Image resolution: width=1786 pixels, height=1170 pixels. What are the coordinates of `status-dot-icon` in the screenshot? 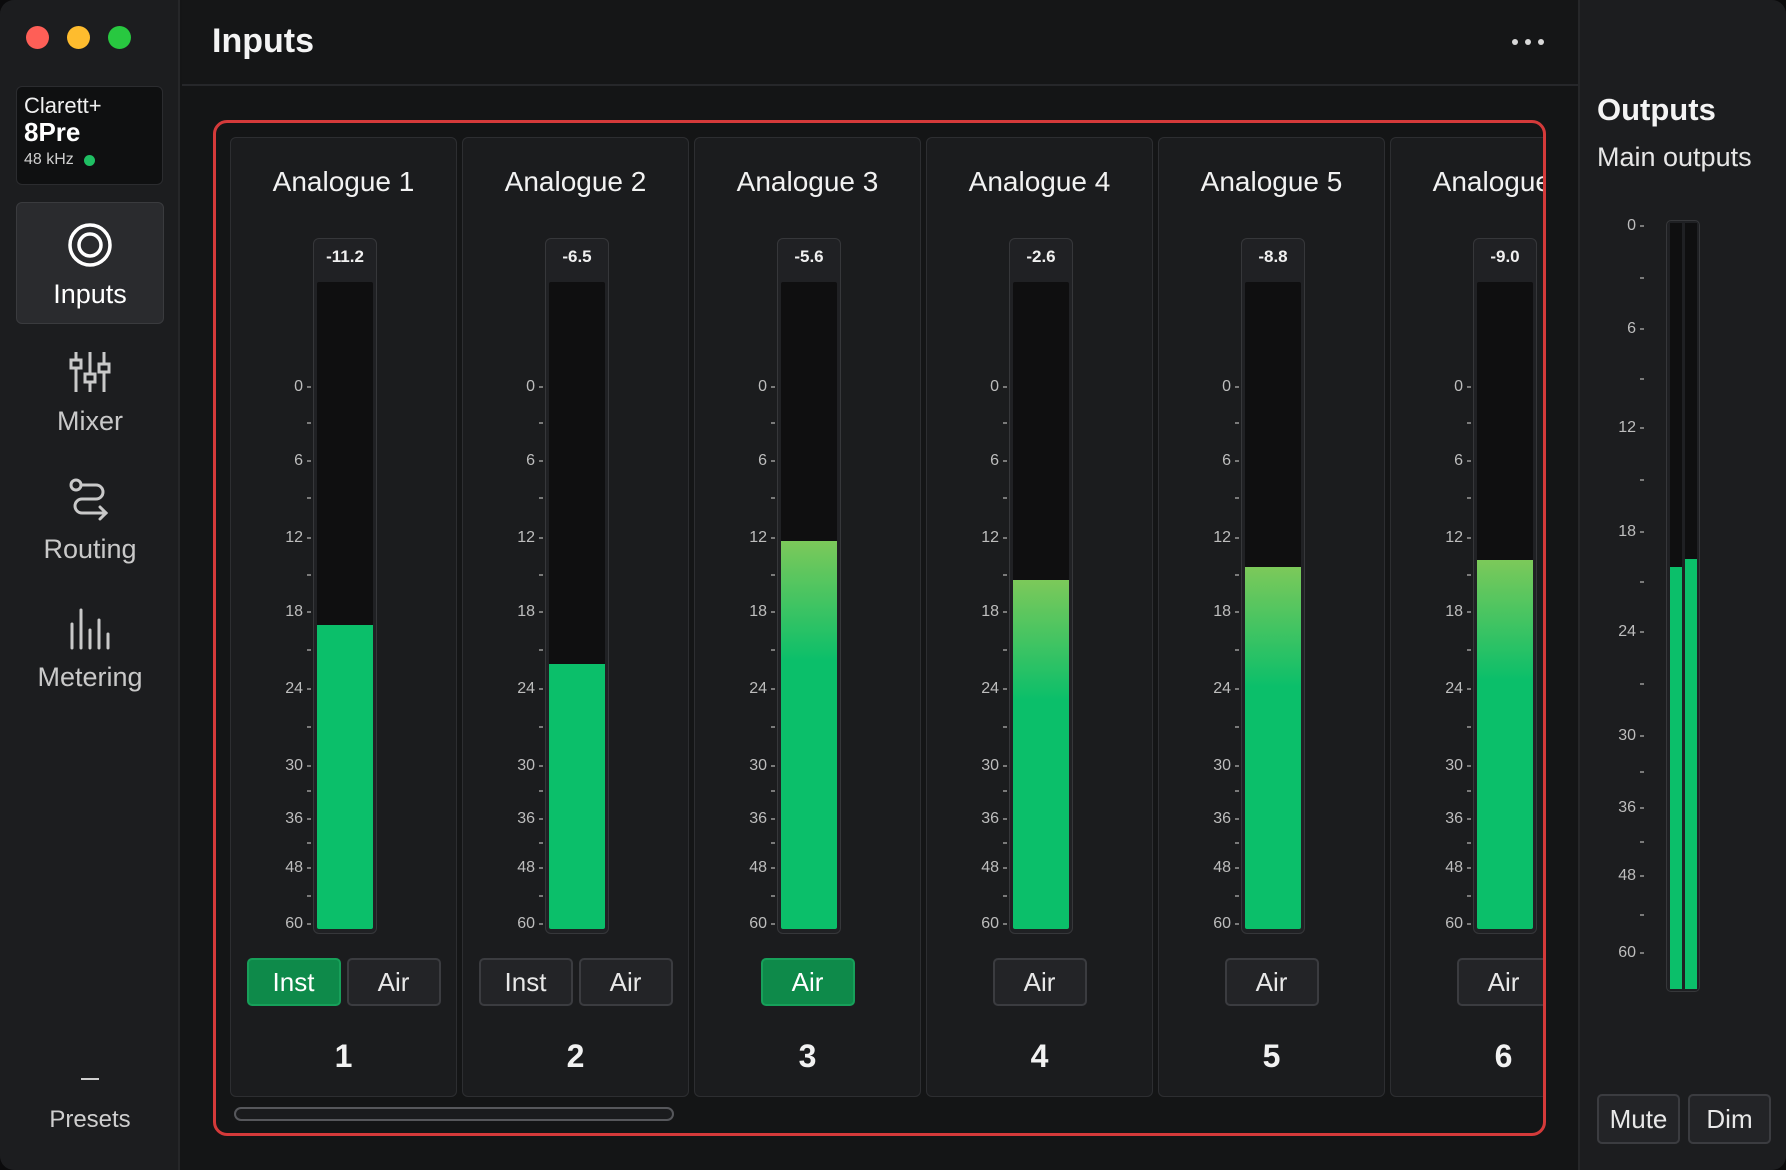 It's located at (89, 160).